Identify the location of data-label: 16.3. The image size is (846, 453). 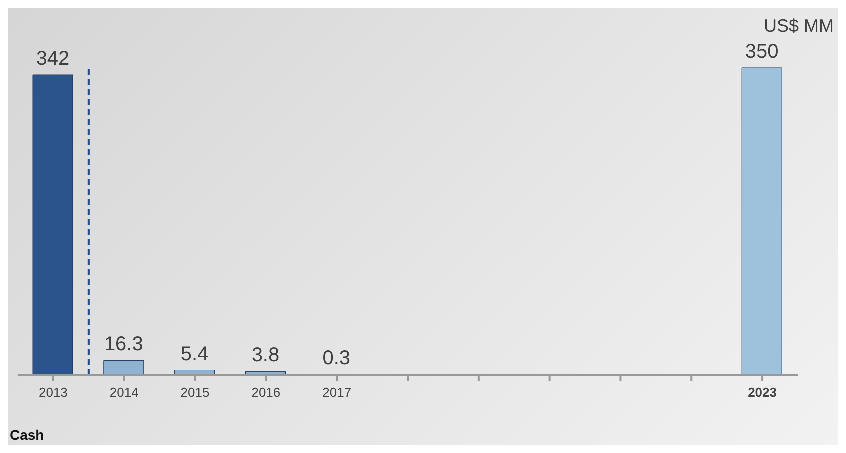
(124, 345).